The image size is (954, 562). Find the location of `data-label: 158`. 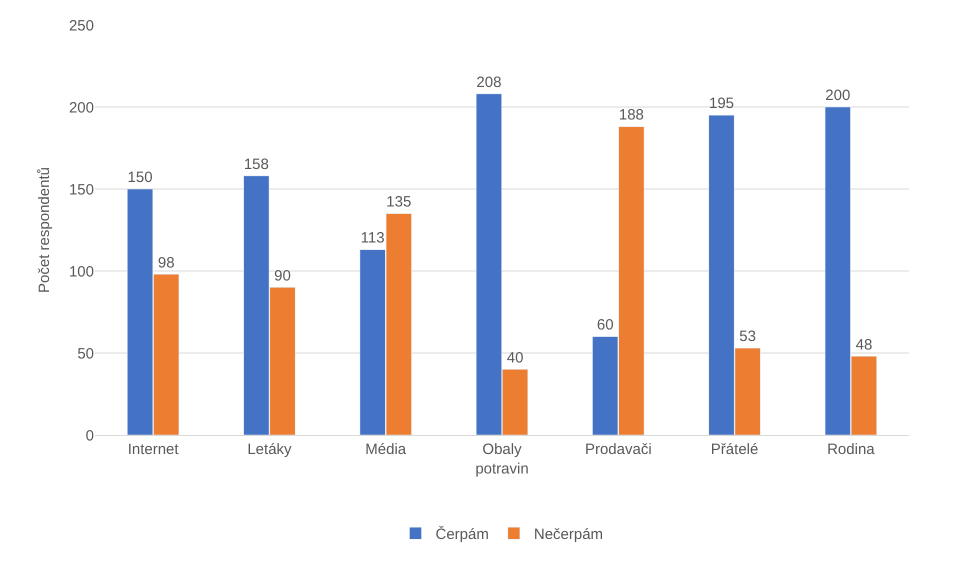

data-label: 158 is located at coordinates (256, 164).